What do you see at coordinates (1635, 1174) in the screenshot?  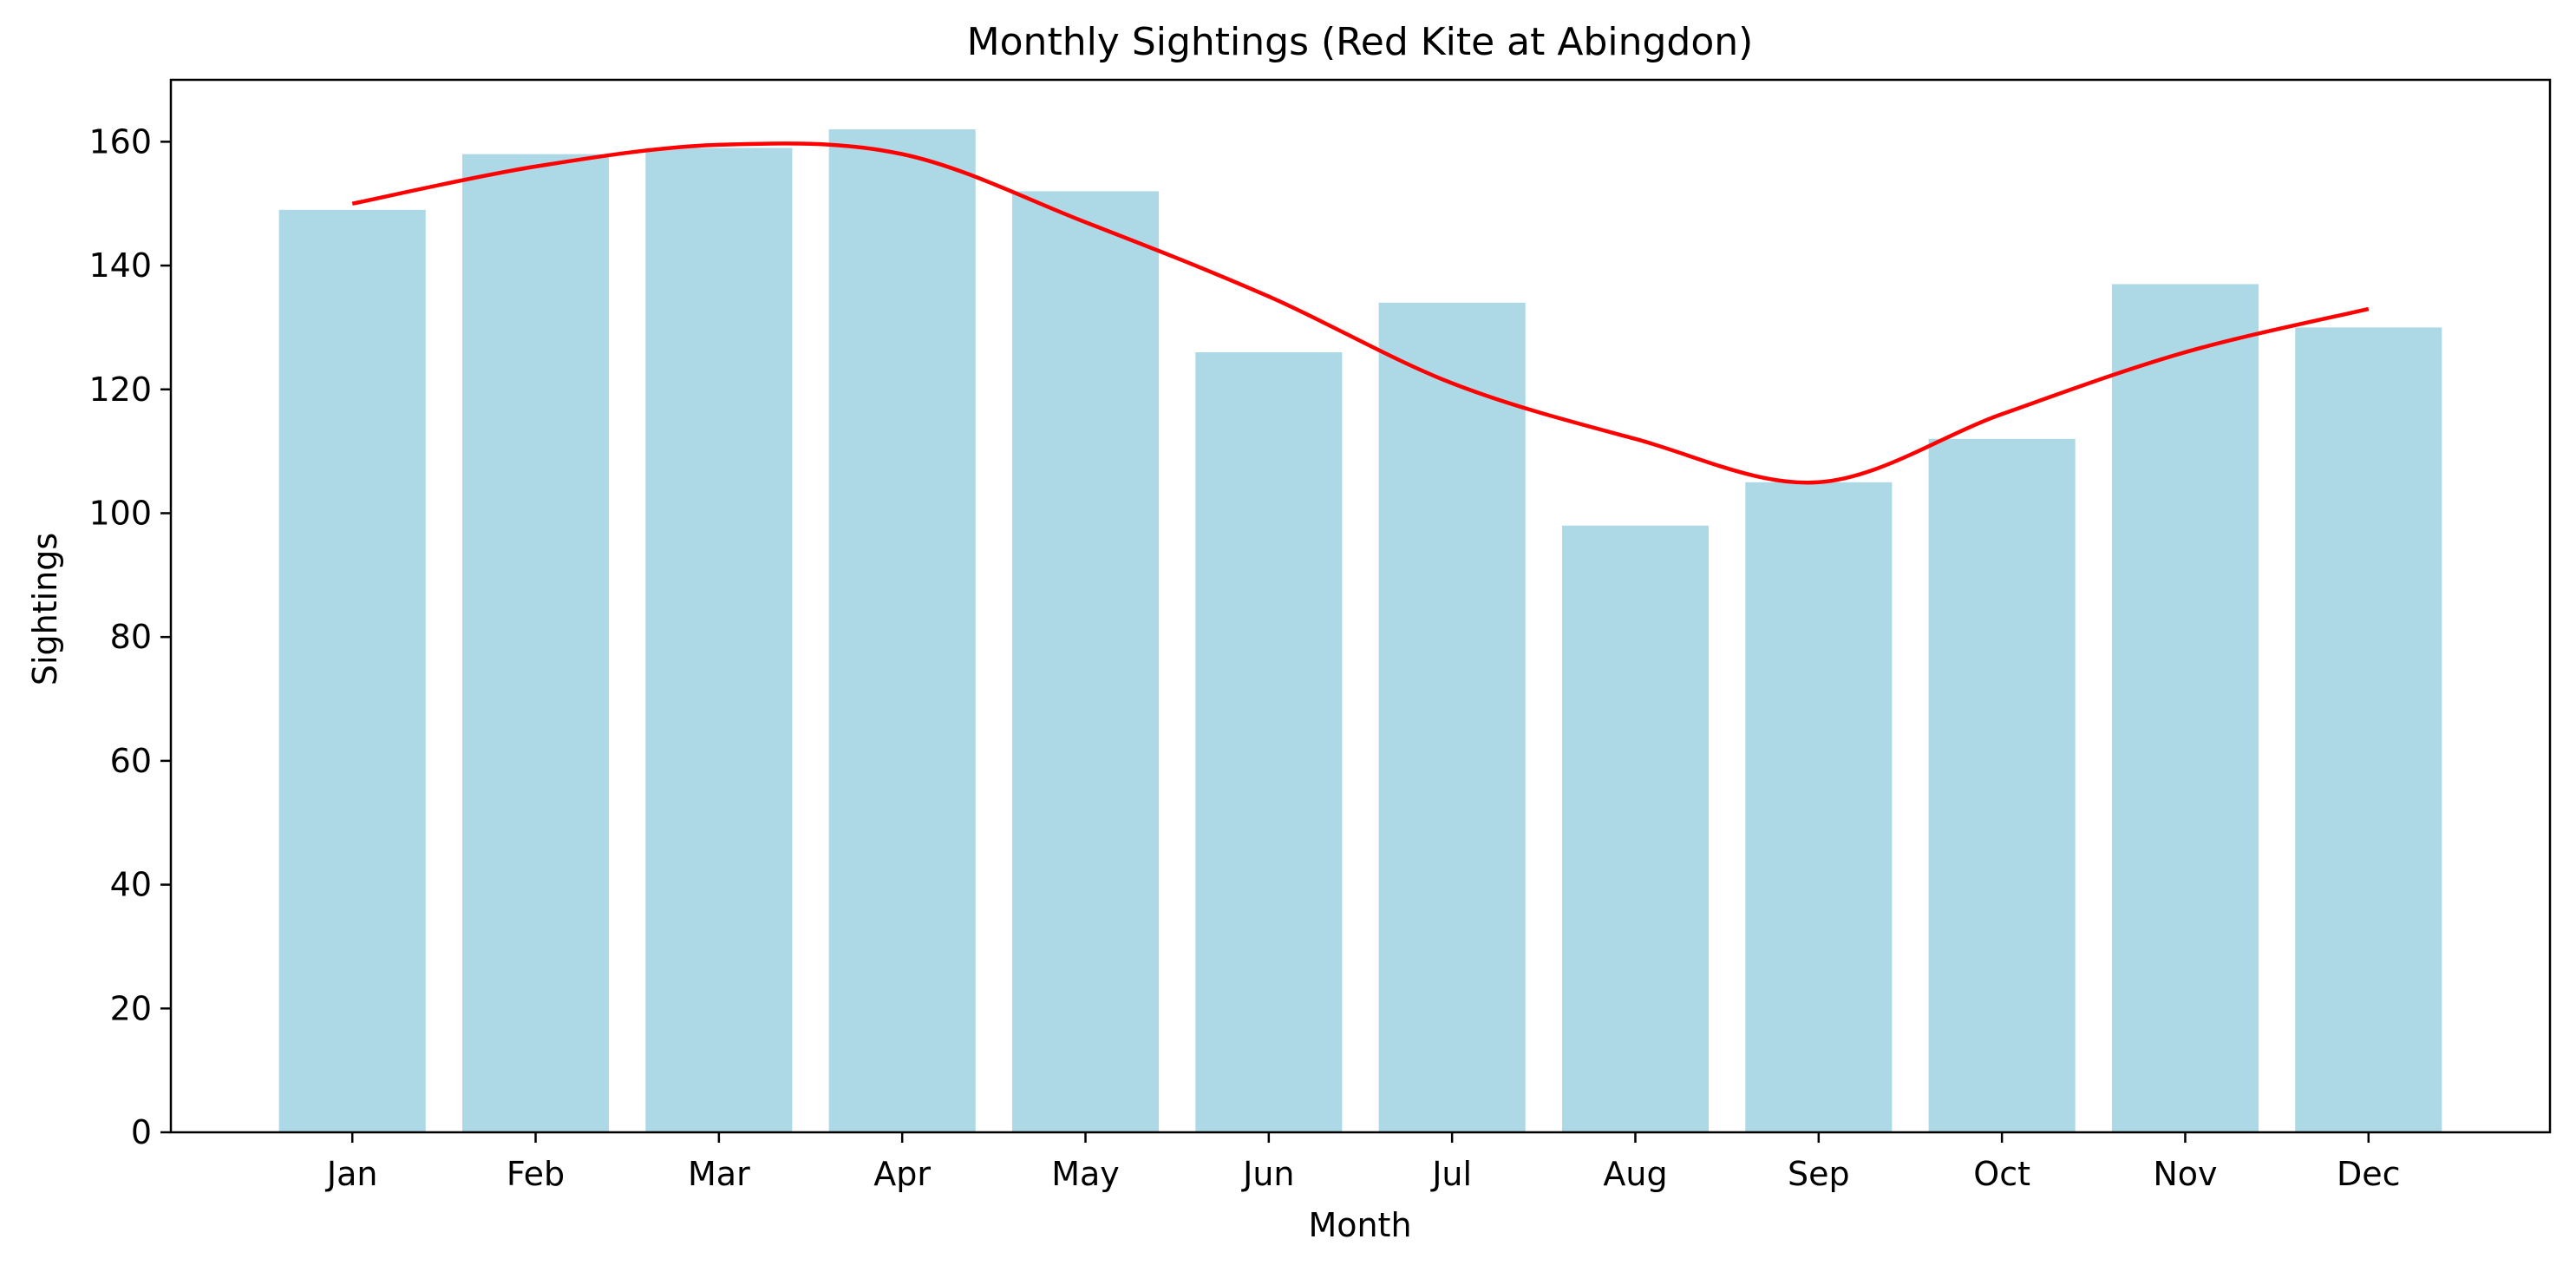 I see `x-tick-label: Aug` at bounding box center [1635, 1174].